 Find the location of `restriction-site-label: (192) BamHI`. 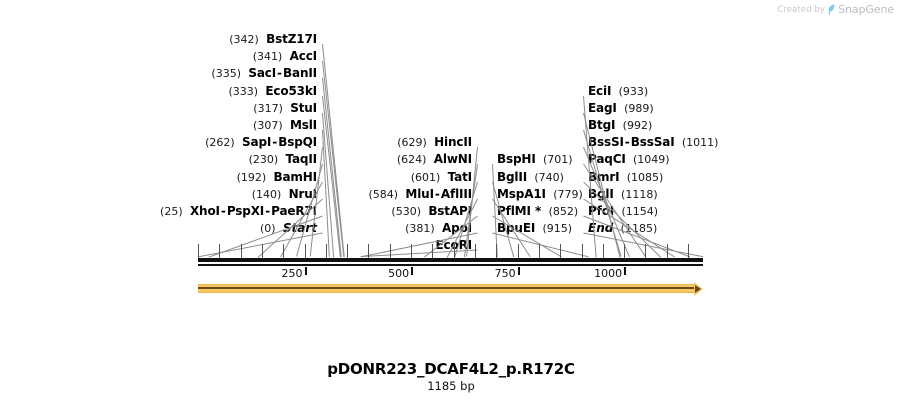

restriction-site-label: (192) BamHI is located at coordinates (277, 176).